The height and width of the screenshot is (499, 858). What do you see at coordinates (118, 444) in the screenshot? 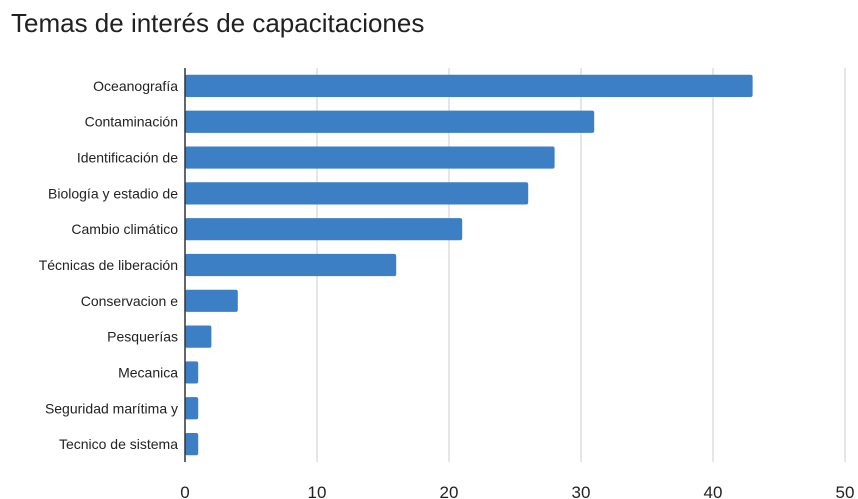
I see `category-label: Tecnico de sistema` at bounding box center [118, 444].